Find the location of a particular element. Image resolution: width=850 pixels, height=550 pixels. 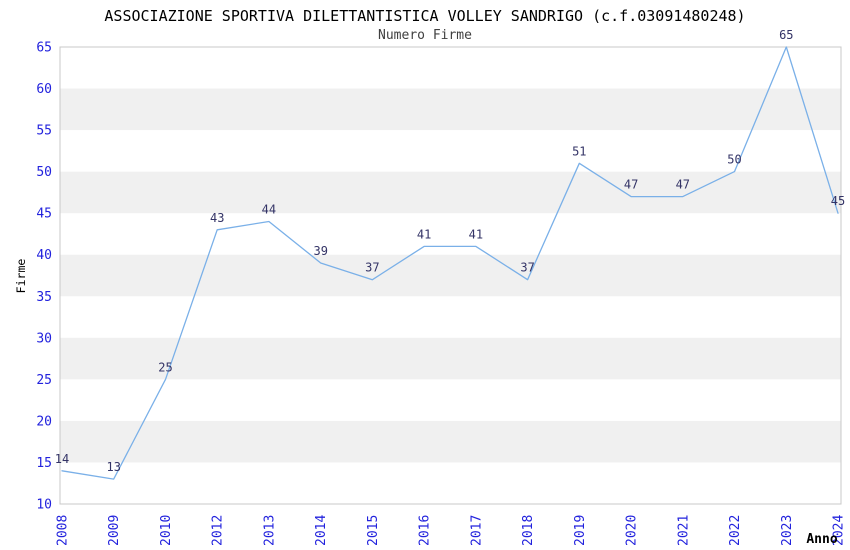

x-tick-label: 2012 is located at coordinates (218, 530).